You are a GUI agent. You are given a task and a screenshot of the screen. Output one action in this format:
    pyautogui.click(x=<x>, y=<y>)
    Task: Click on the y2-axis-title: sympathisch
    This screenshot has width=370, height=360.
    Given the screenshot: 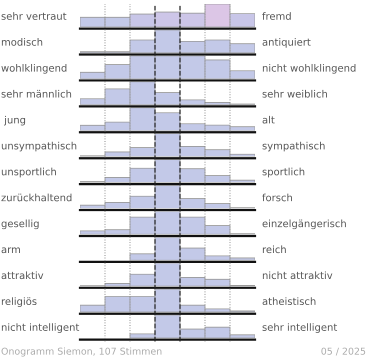 What is the action you would take?
    pyautogui.click(x=293, y=147)
    